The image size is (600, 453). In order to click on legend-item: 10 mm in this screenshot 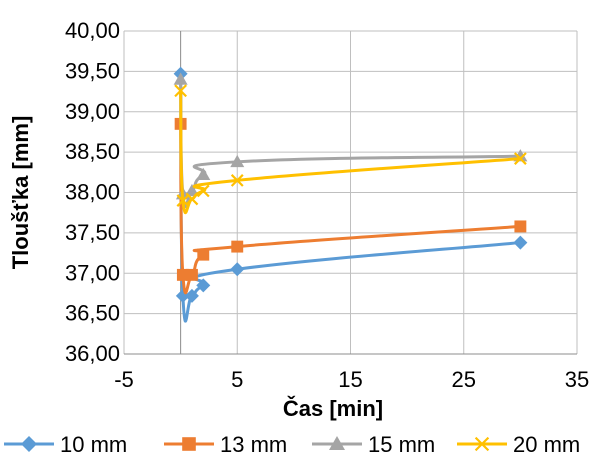, I will do `click(65, 442)`.